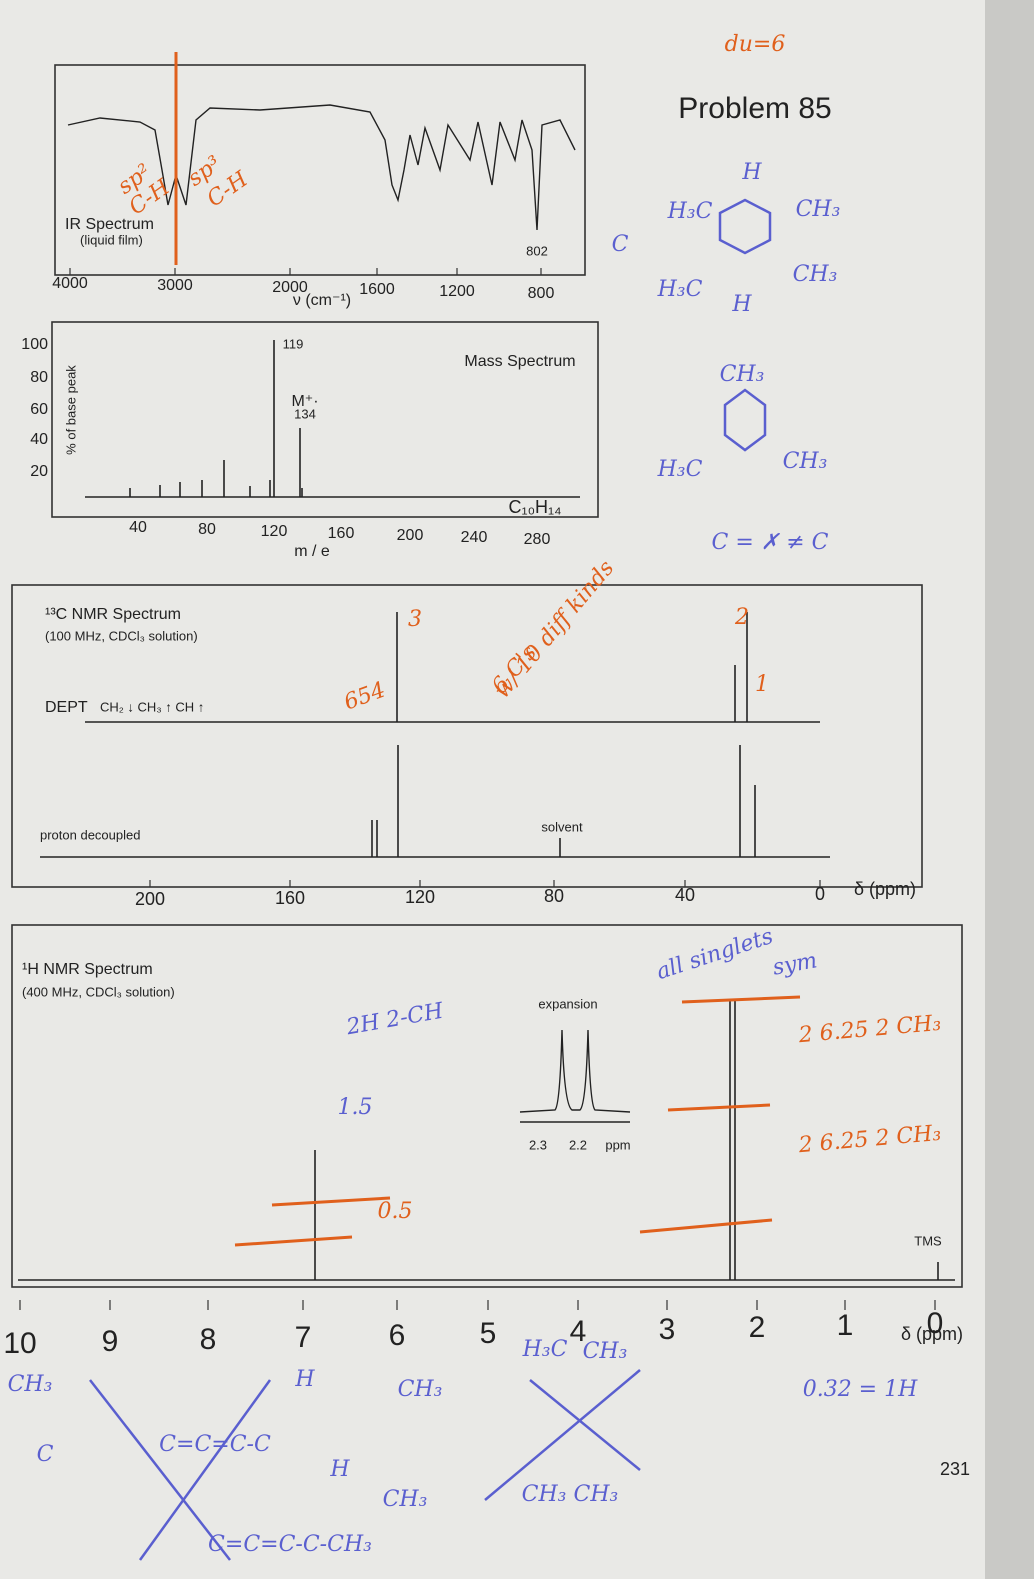 The image size is (1034, 1579). I want to click on handwritten-note: 3, so click(415, 619).